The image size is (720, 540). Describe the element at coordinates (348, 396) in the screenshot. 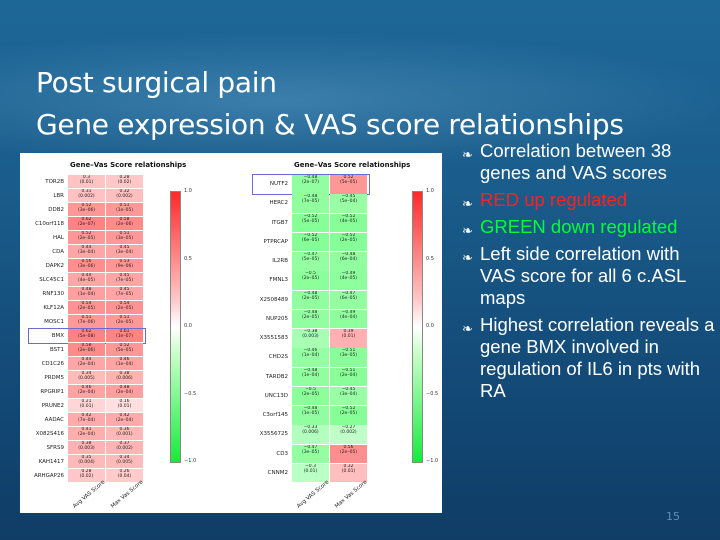

I see `heatmap-cell: −0.45 (3e–04)` at that location.